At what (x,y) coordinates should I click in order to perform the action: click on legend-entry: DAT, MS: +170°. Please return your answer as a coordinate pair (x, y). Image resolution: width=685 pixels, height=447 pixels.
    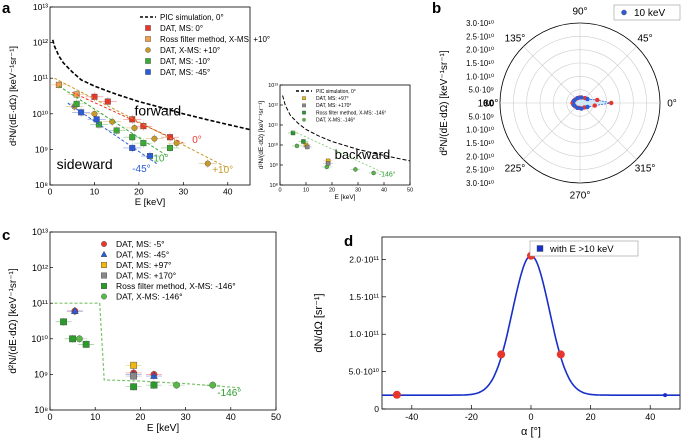
    Looking at the image, I should click on (333, 106).